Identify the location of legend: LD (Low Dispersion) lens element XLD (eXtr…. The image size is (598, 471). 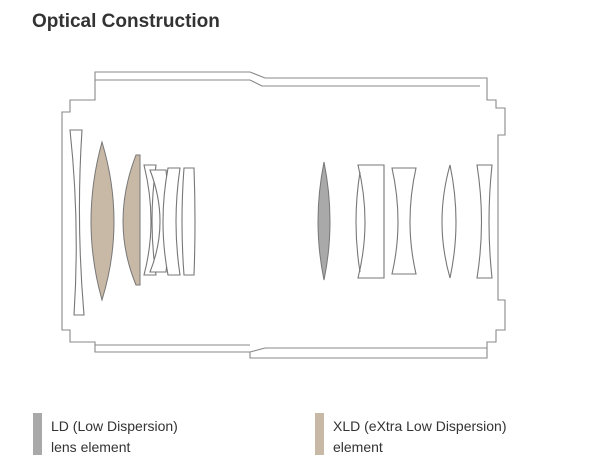
(270, 434).